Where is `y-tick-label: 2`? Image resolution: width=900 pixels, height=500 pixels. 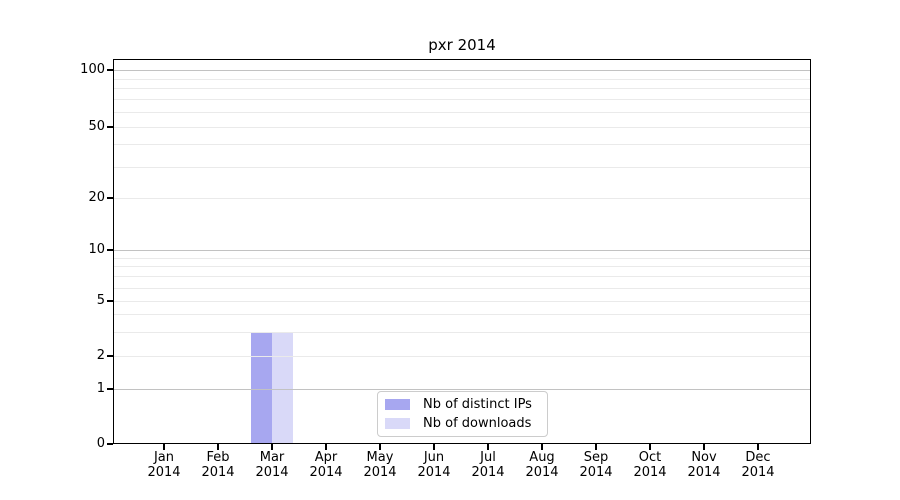
y-tick-label: 2 is located at coordinates (100, 355).